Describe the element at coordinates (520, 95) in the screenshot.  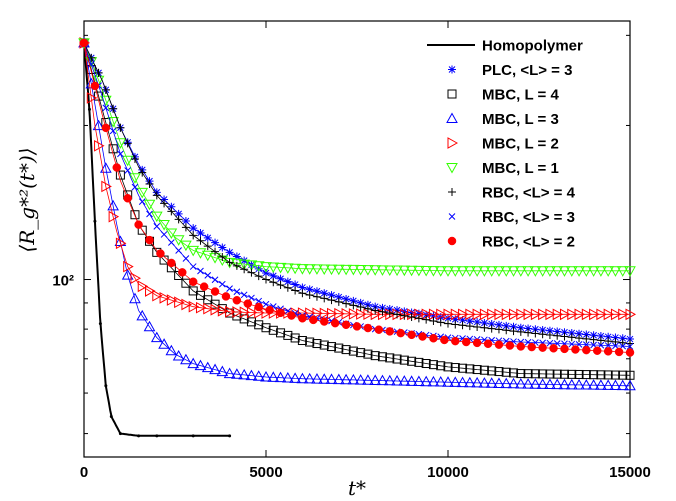
I see `legend-label: MBC, L = 4` at that location.